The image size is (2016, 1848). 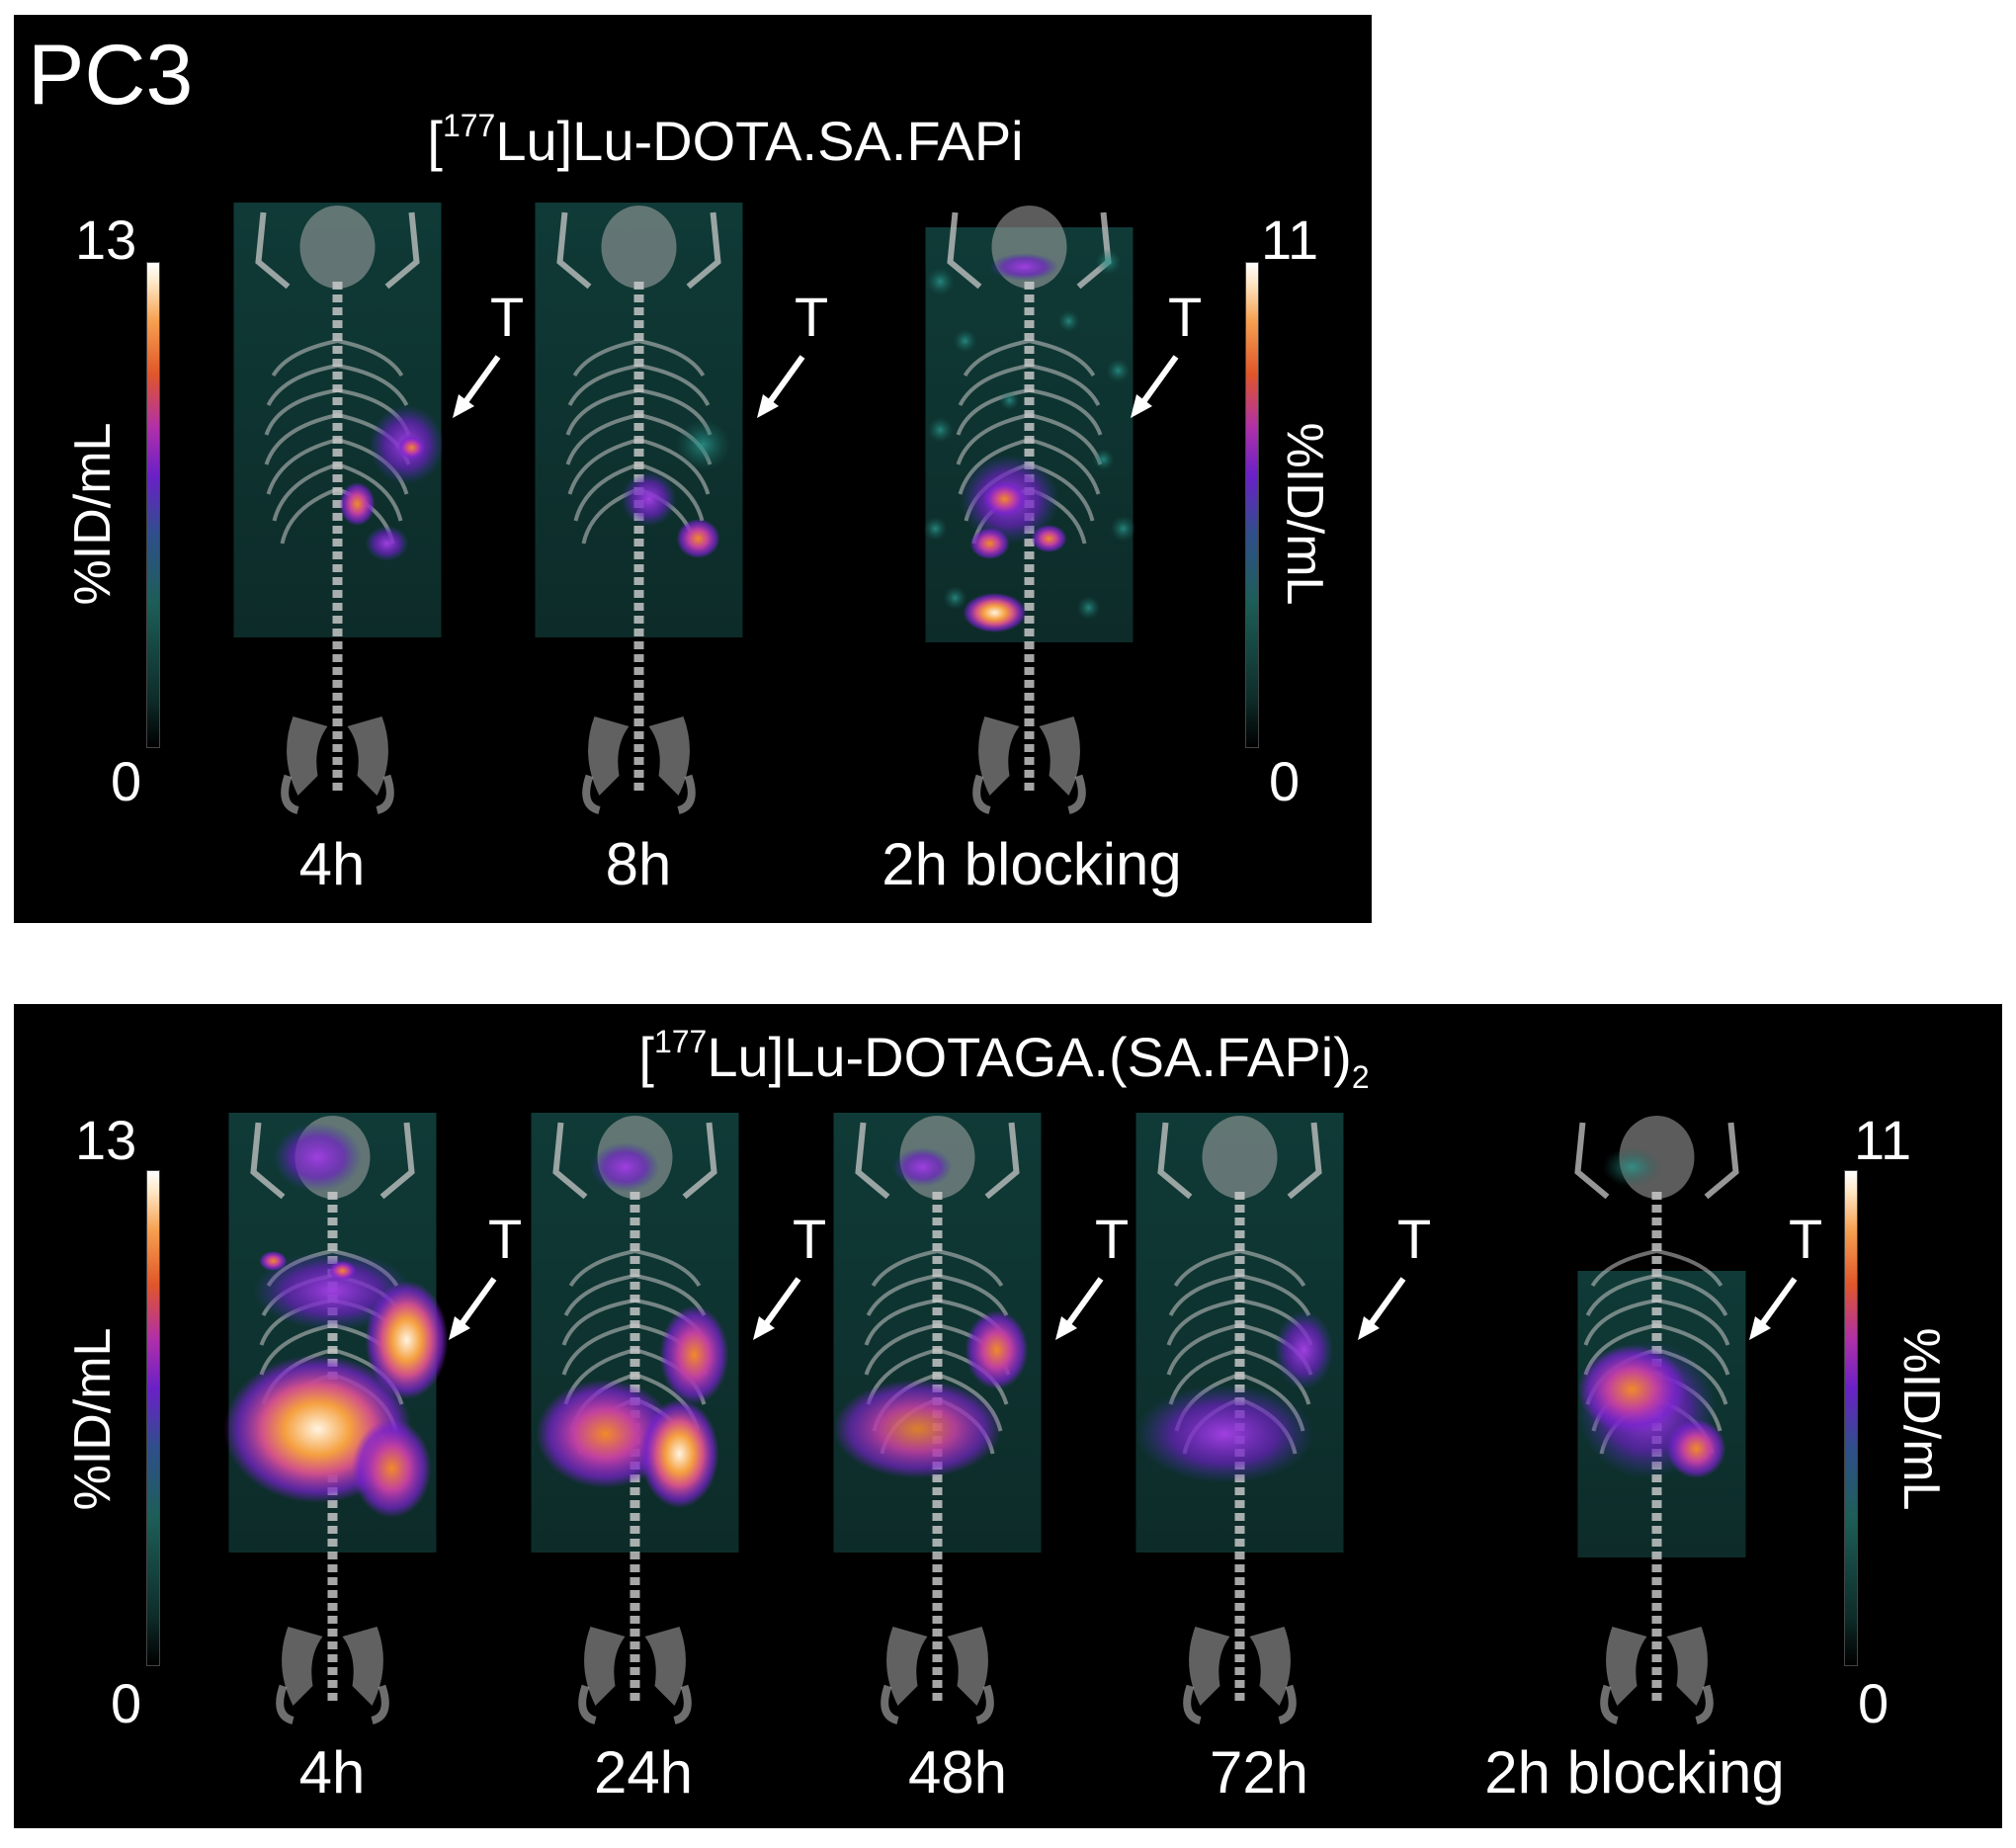 What do you see at coordinates (1641, 1424) in the screenshot?
I see `bottom-scan-2h-blocking` at bounding box center [1641, 1424].